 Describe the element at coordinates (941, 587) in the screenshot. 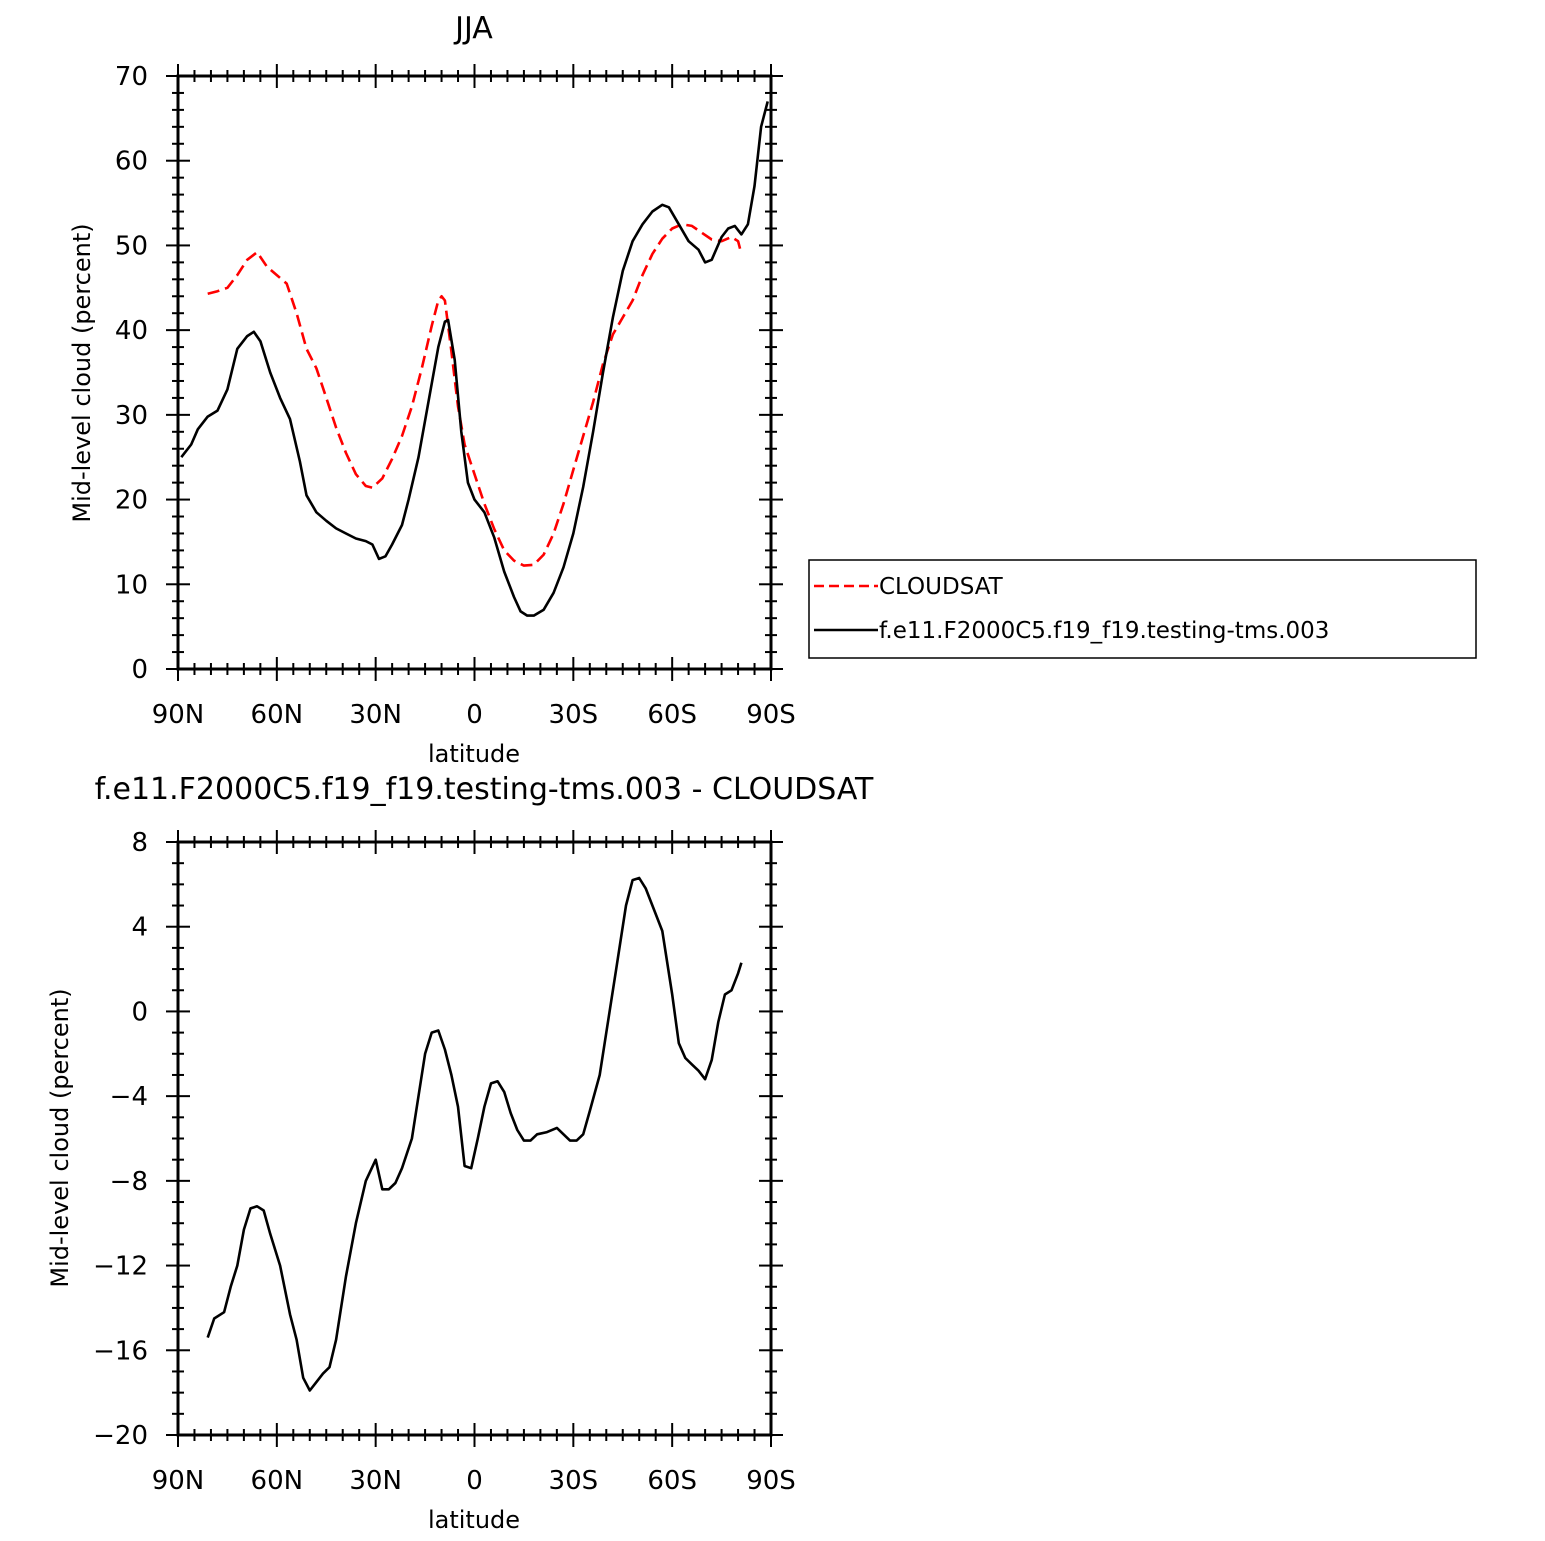

I see `legend-cloudsat-label: CLOUDSAT` at that location.